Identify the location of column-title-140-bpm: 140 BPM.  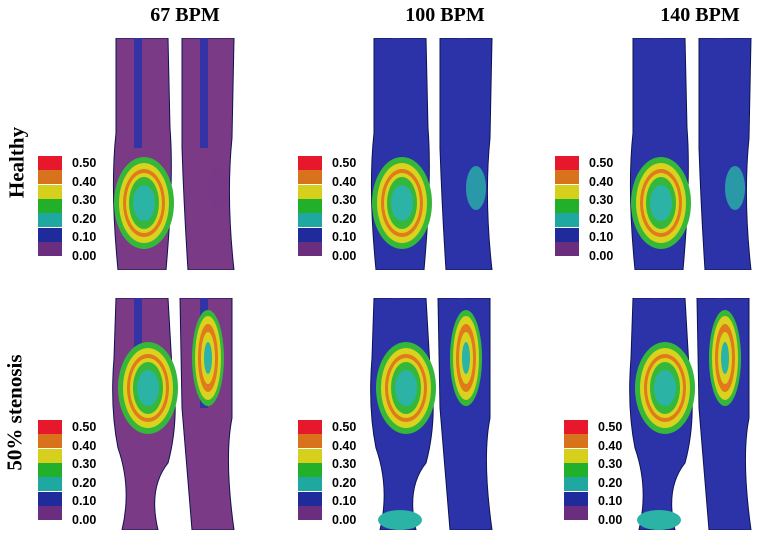
(700, 15).